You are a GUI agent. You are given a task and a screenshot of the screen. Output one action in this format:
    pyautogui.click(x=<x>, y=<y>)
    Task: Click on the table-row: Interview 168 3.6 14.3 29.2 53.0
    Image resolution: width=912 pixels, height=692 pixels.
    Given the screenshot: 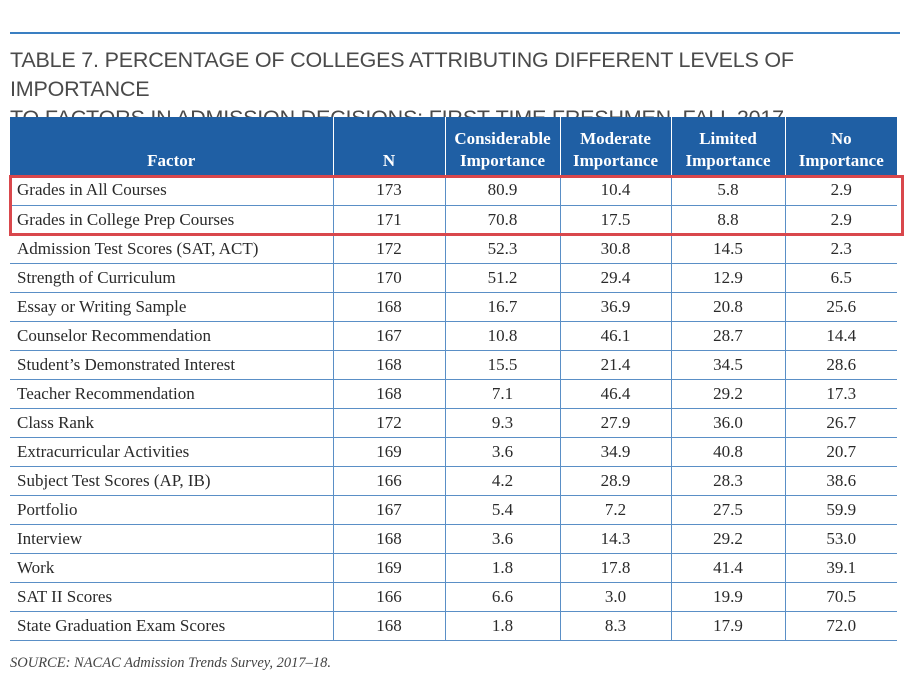 What is the action you would take?
    pyautogui.click(x=453, y=539)
    